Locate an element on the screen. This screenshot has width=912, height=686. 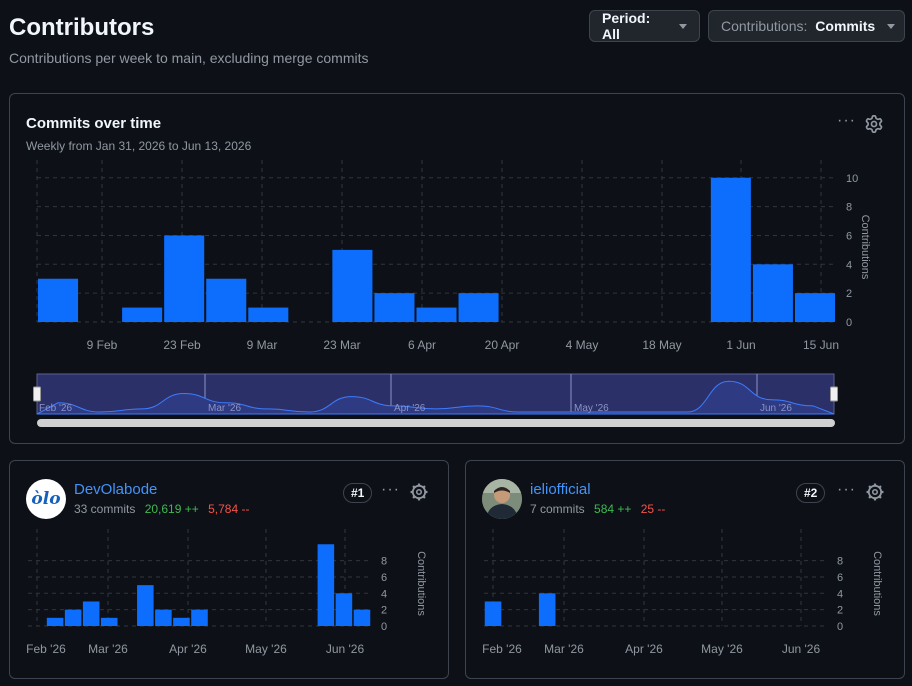
avatar is located at coordinates (502, 499).